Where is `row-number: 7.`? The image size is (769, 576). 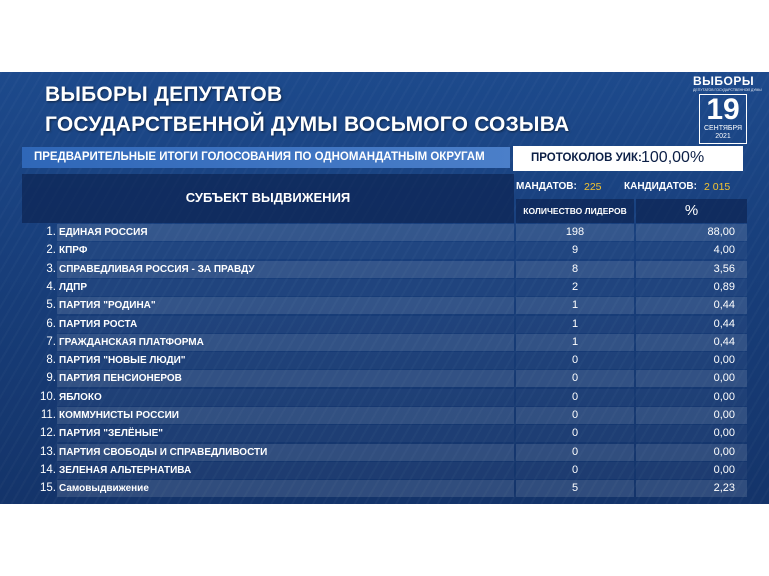
row-number: 7. is located at coordinates (51, 341).